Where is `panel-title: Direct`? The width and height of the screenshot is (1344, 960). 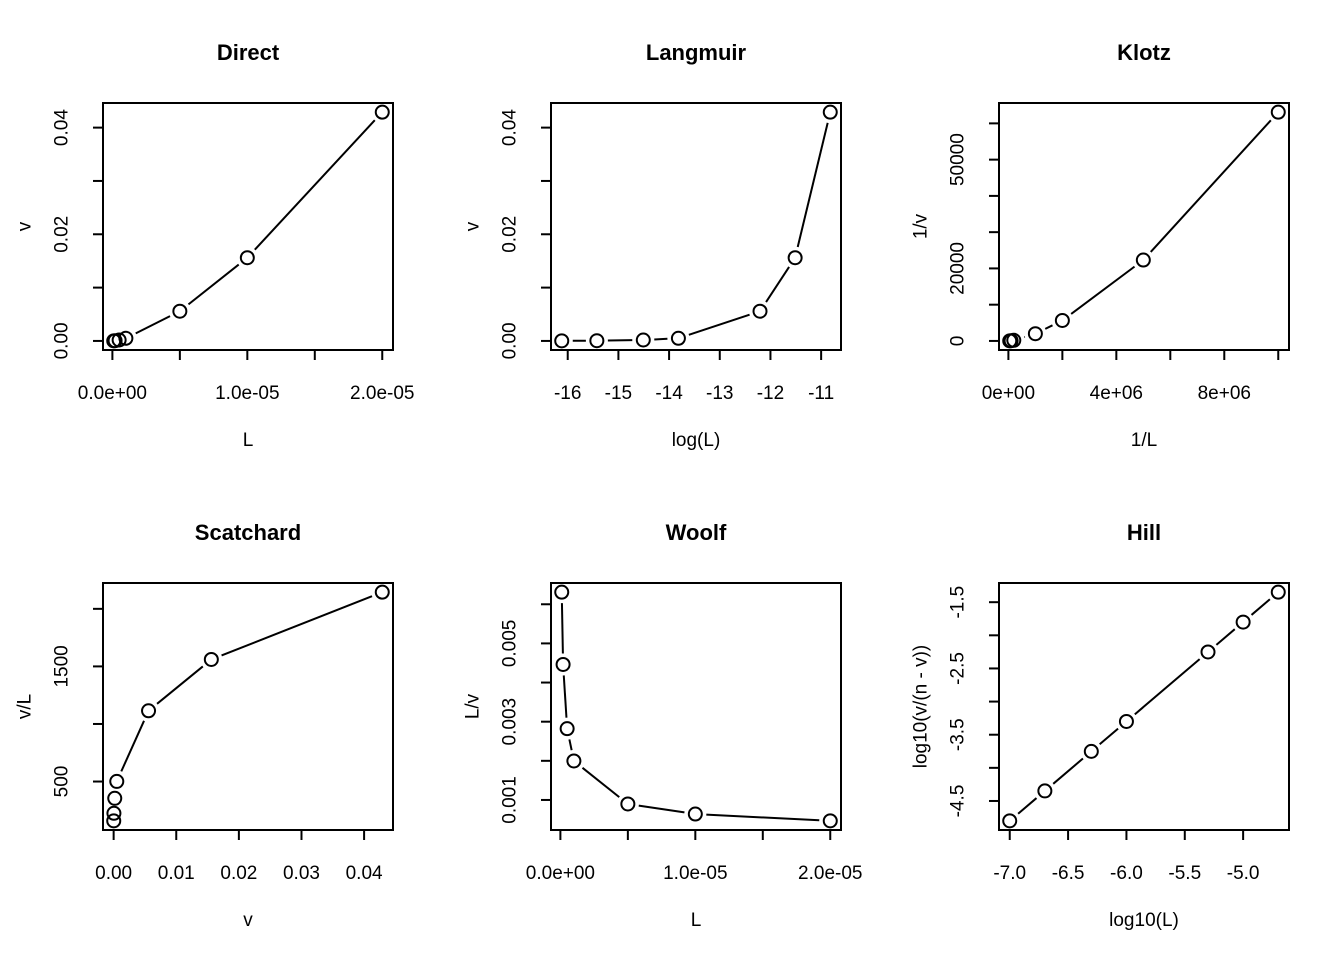
panel-title: Direct is located at coordinates (248, 52).